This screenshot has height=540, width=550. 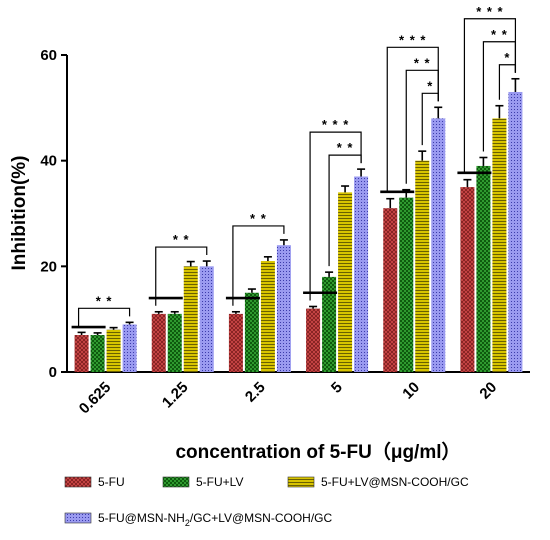 I want to click on legend-item-2: 5-FU+LV, so click(x=202, y=482).